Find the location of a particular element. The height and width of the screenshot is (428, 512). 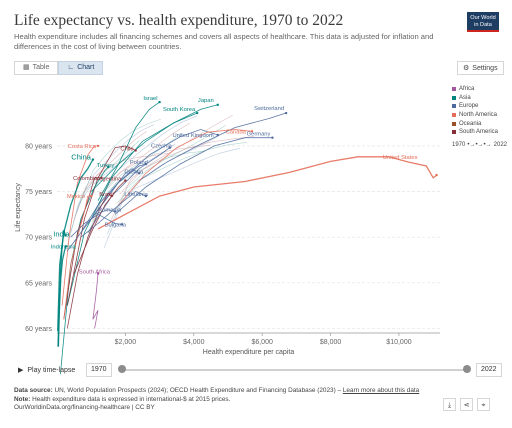

x-axis-label: Health expenditure per capita is located at coordinates (249, 352).